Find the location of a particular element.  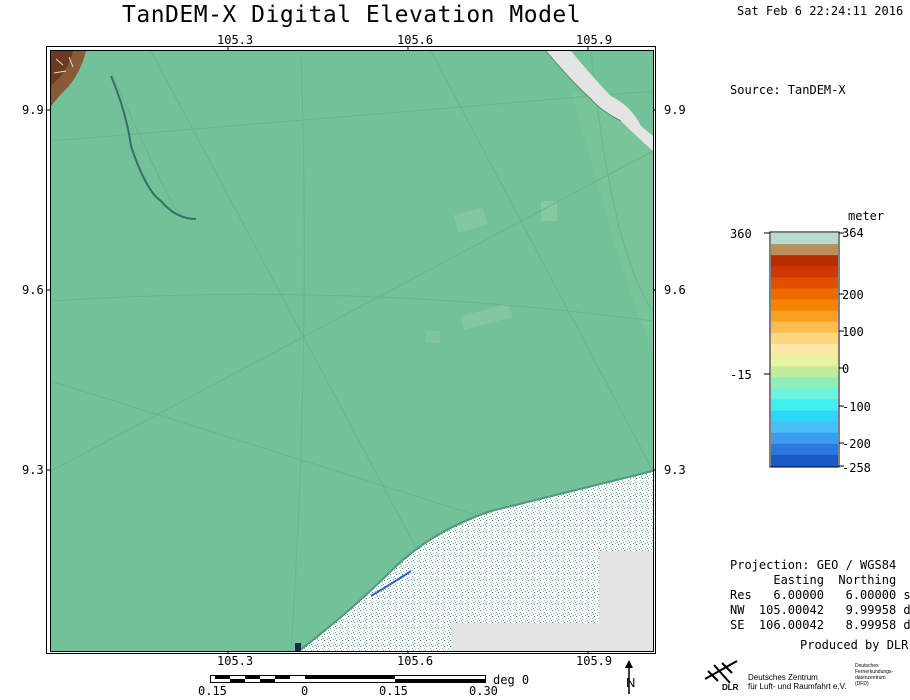

north-label: N is located at coordinates (630, 682).